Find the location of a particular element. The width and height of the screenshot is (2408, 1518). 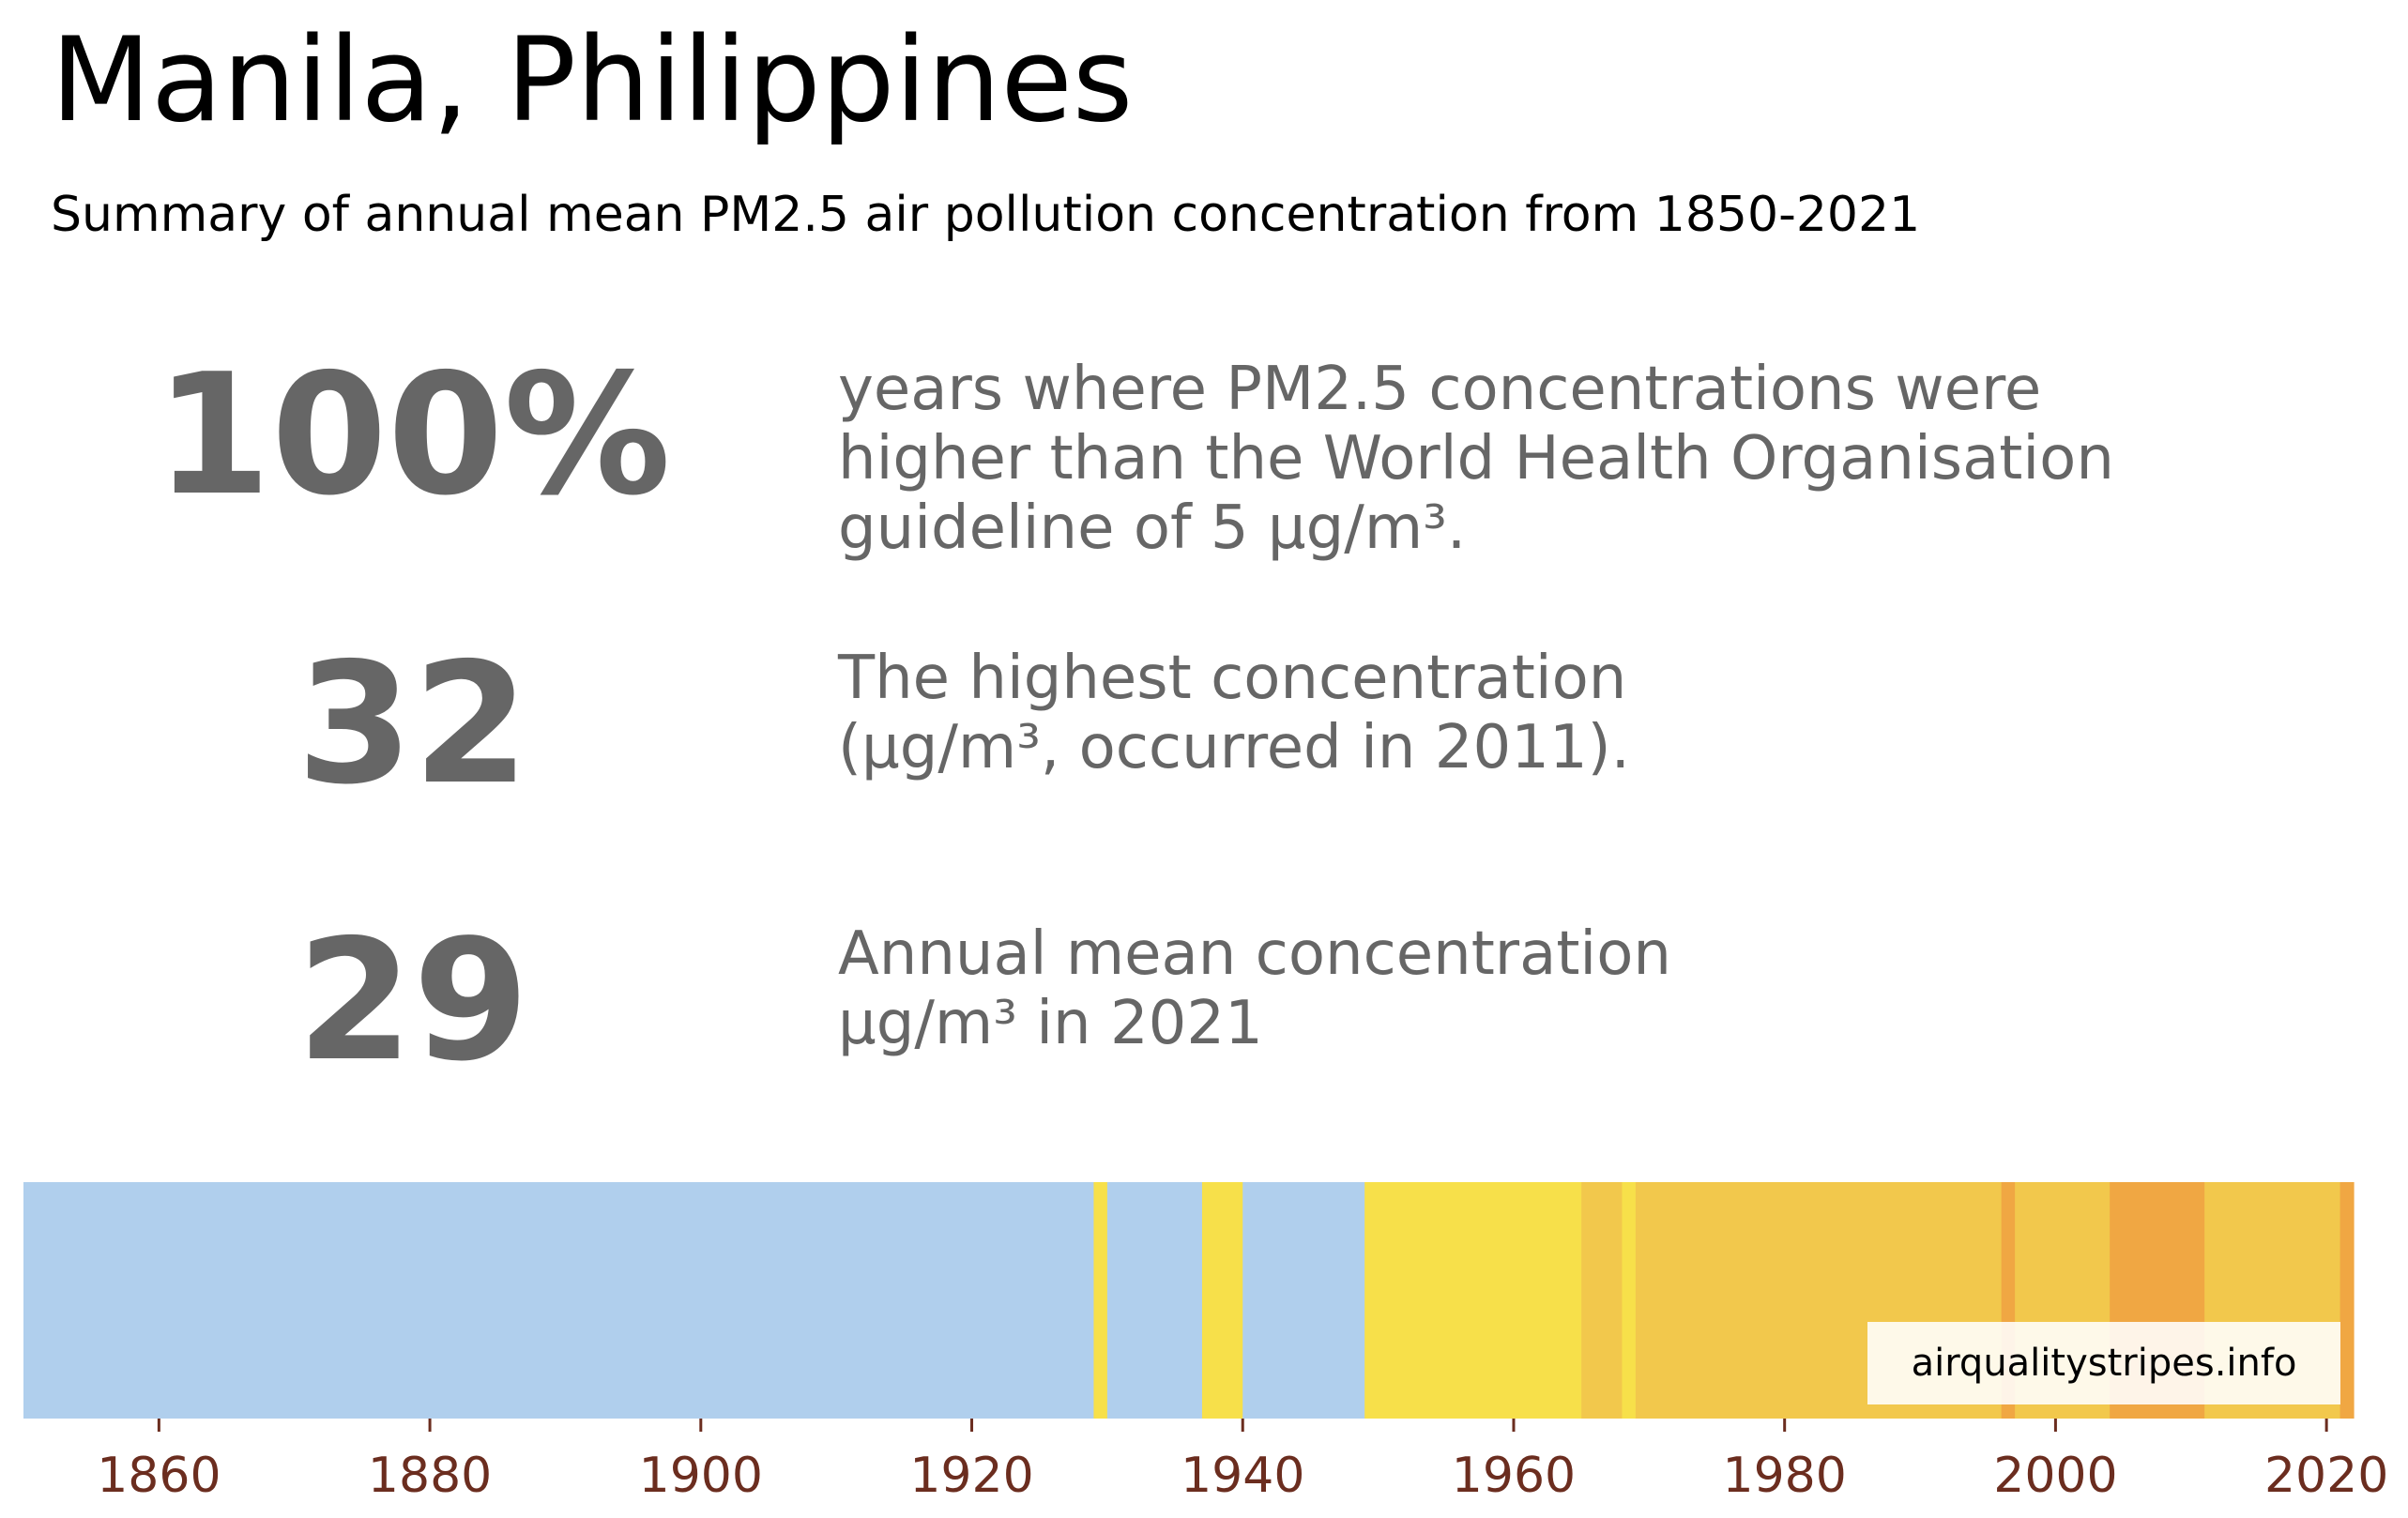

x-tick-label-1920: 1920 is located at coordinates (971, 1476).